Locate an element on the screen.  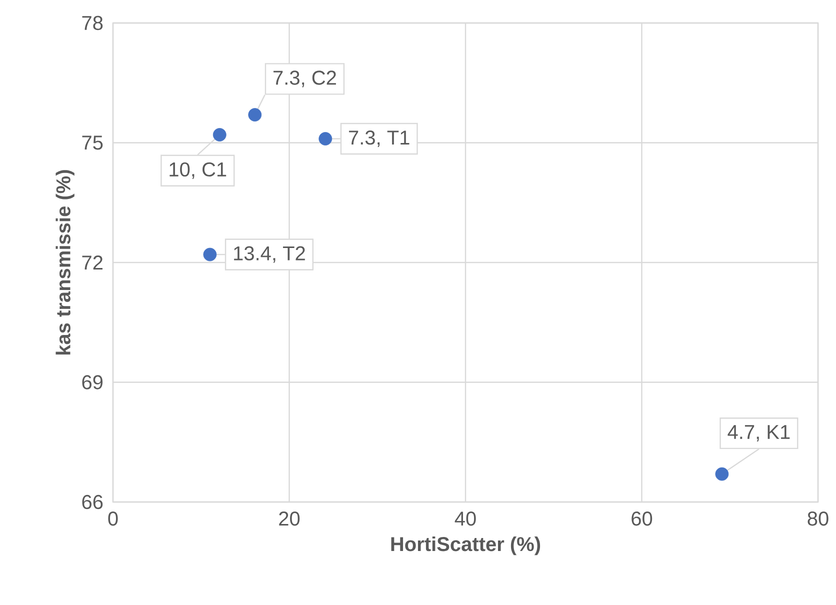
y-tick-label: 72 is located at coordinates (92, 263).